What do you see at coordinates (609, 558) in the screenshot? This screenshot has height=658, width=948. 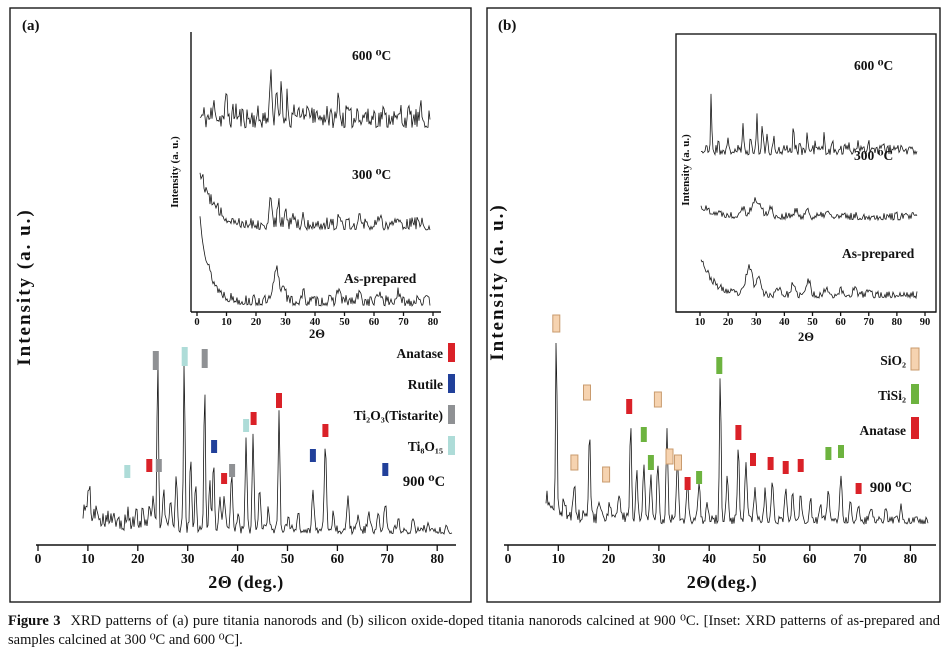 I see `panel-b-axis-tick-label: 20` at bounding box center [609, 558].